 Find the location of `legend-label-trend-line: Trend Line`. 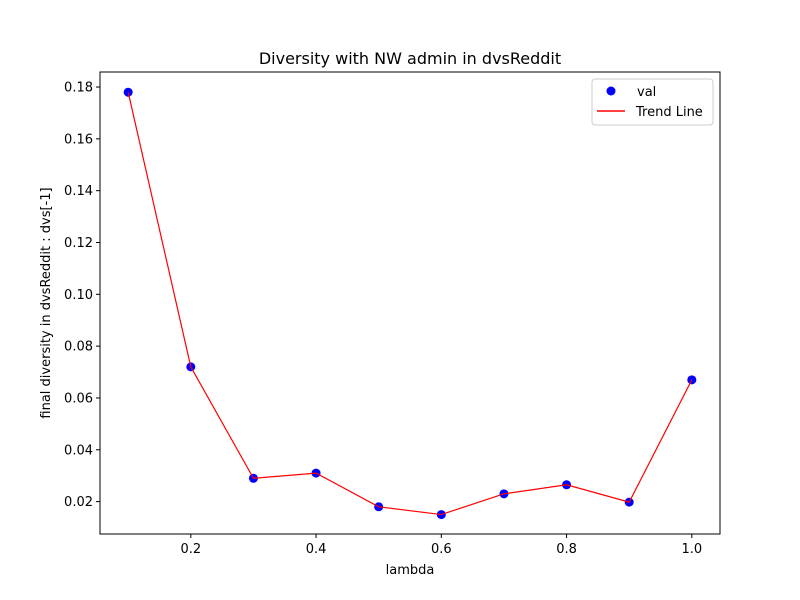

legend-label-trend-line: Trend Line is located at coordinates (669, 112).